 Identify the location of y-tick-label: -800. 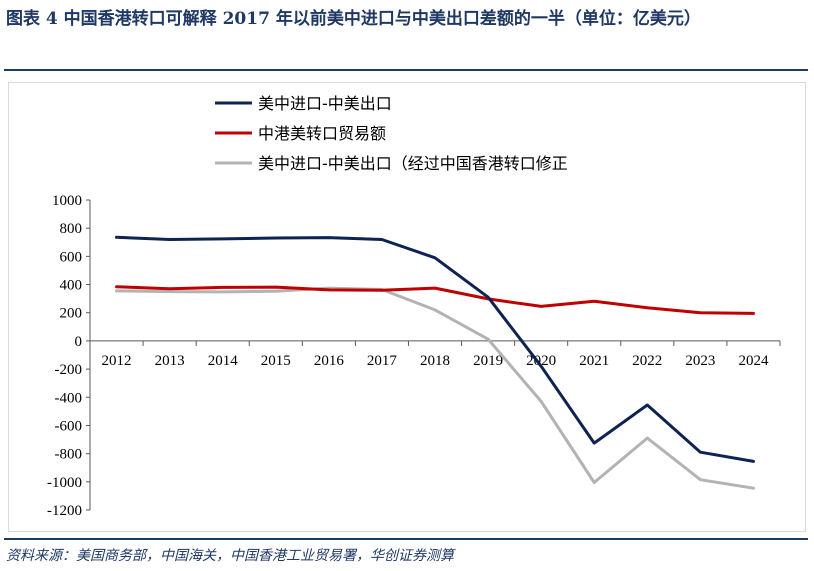
(69, 455).